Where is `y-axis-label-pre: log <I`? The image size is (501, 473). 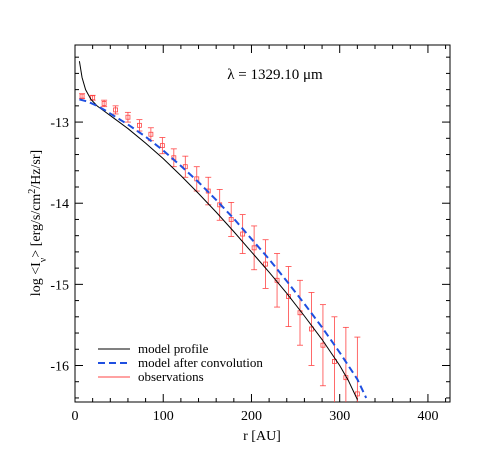 y-axis-label-pre: log <I is located at coordinates (36, 279).